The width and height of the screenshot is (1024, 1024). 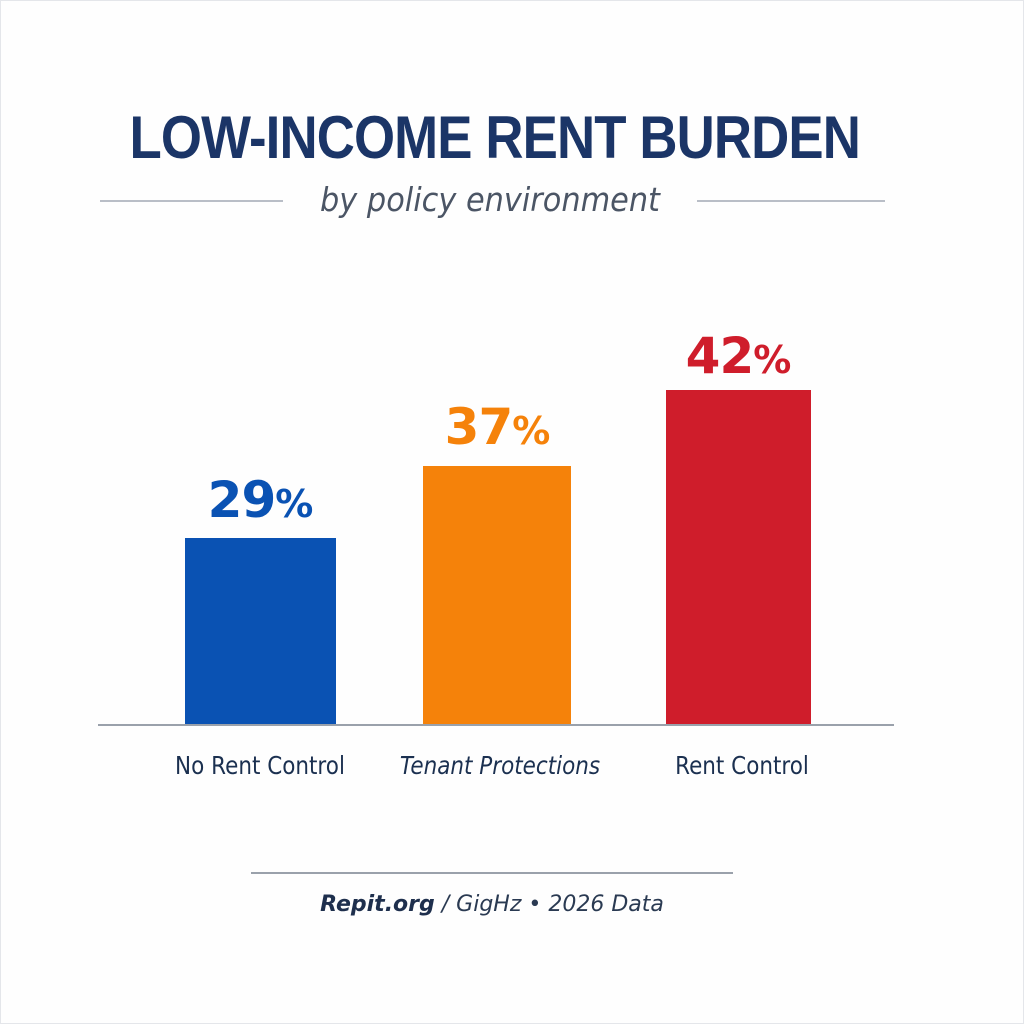 I want to click on bar-value-label-tenant-protections: 37%, so click(x=497, y=429).